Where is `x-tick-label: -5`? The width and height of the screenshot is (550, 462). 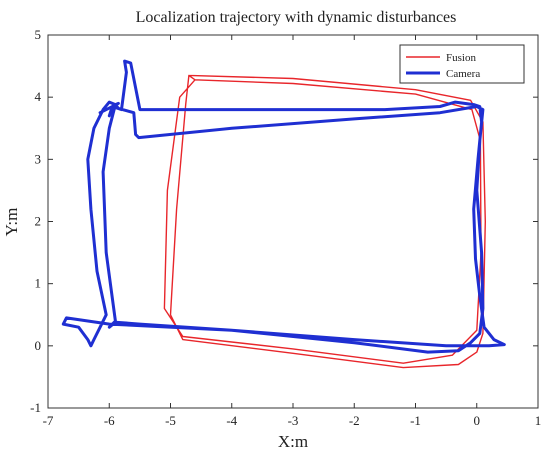
x-tick-label: -5 is located at coordinates (170, 420).